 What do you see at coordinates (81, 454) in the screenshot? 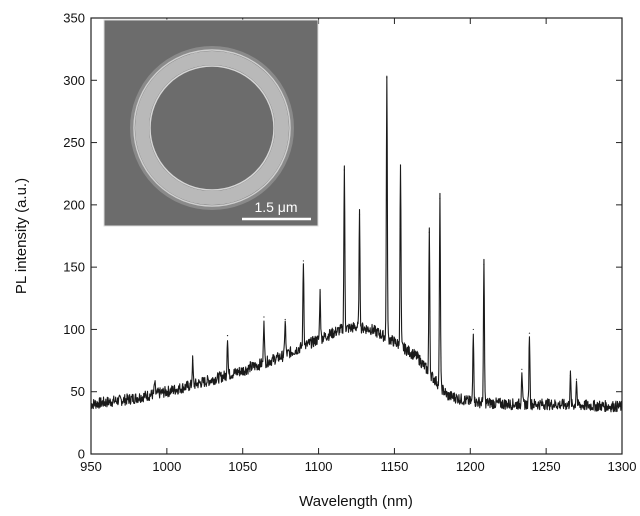
I see `y-tick-label: 0` at bounding box center [81, 454].